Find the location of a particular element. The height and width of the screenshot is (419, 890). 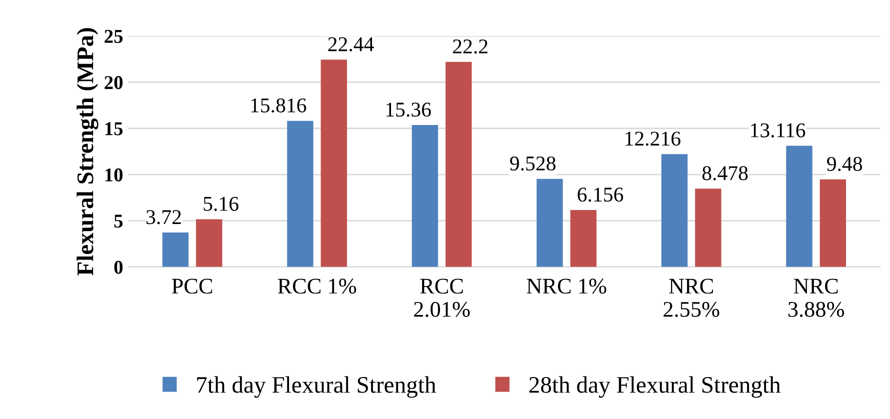

legend-label: 7th day Flexural Strength is located at coordinates (316, 387).